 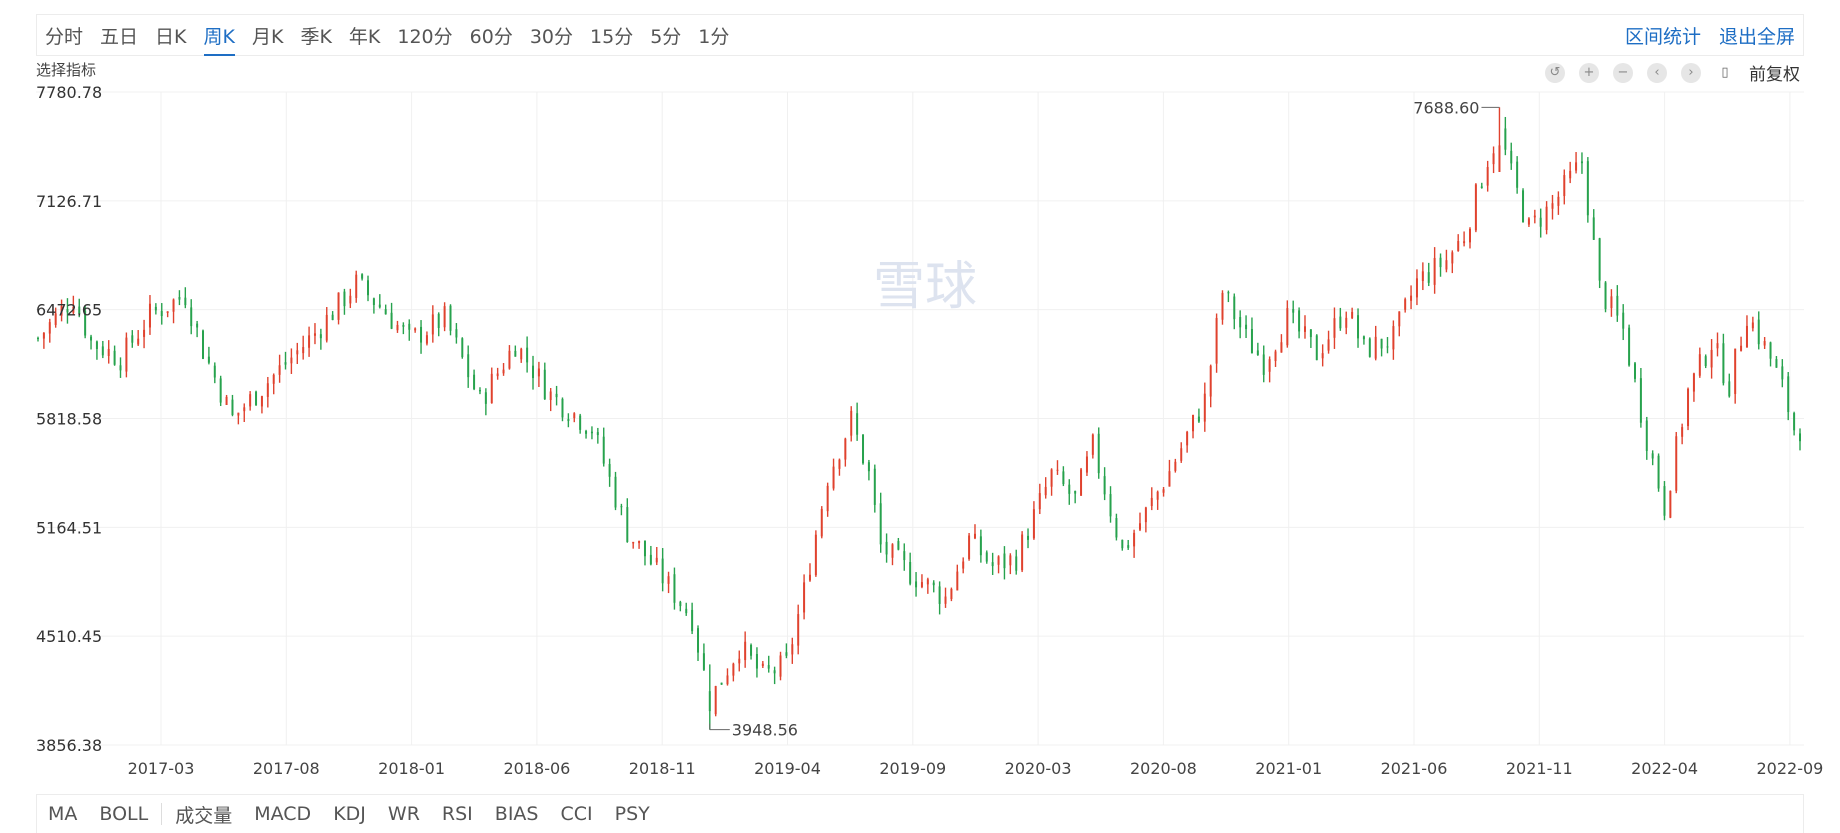 What do you see at coordinates (1774, 75) in the screenshot?
I see `adjust-mode-button: 前复权` at bounding box center [1774, 75].